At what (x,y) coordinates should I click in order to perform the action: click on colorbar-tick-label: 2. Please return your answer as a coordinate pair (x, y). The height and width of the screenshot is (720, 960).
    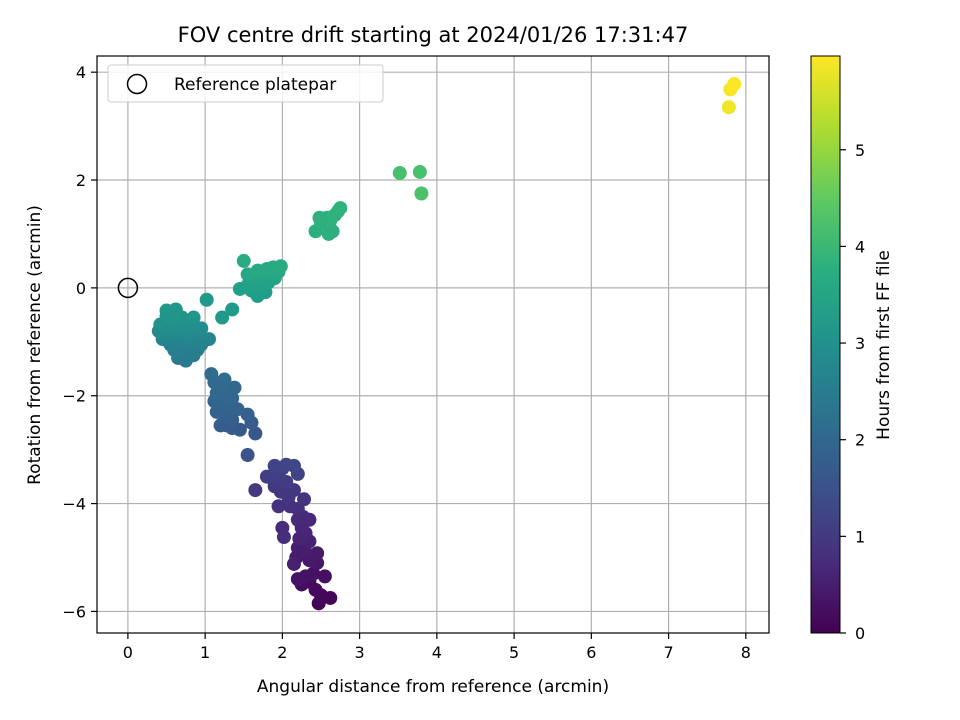
    Looking at the image, I should click on (860, 440).